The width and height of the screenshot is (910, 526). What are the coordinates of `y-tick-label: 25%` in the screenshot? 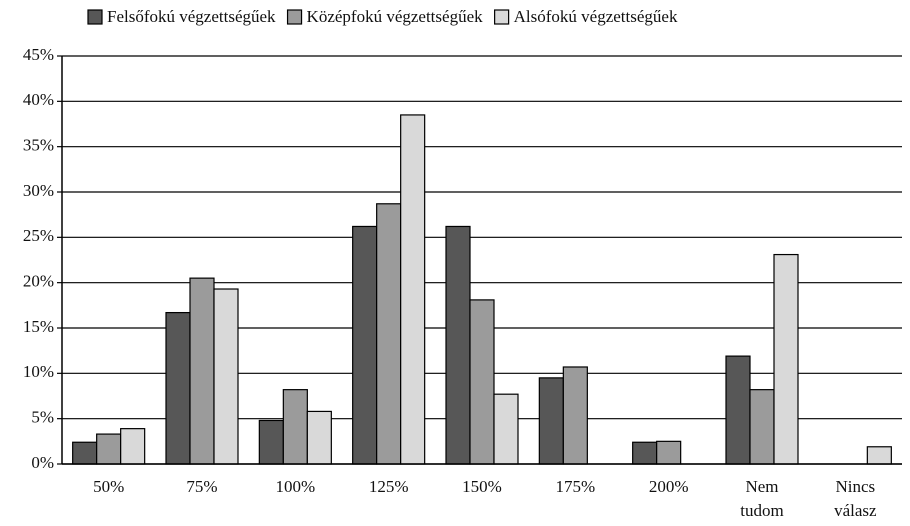 It's located at (38, 235).